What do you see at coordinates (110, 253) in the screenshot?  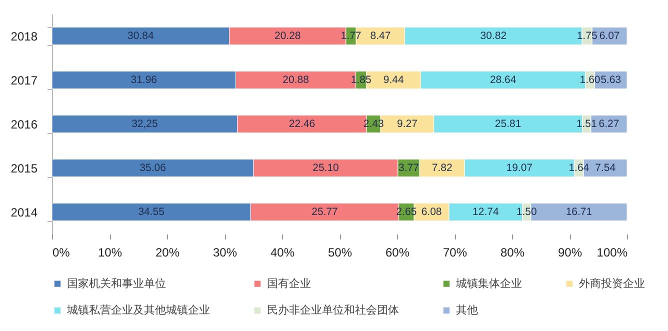 I see `x-tick-label: 10%` at bounding box center [110, 253].